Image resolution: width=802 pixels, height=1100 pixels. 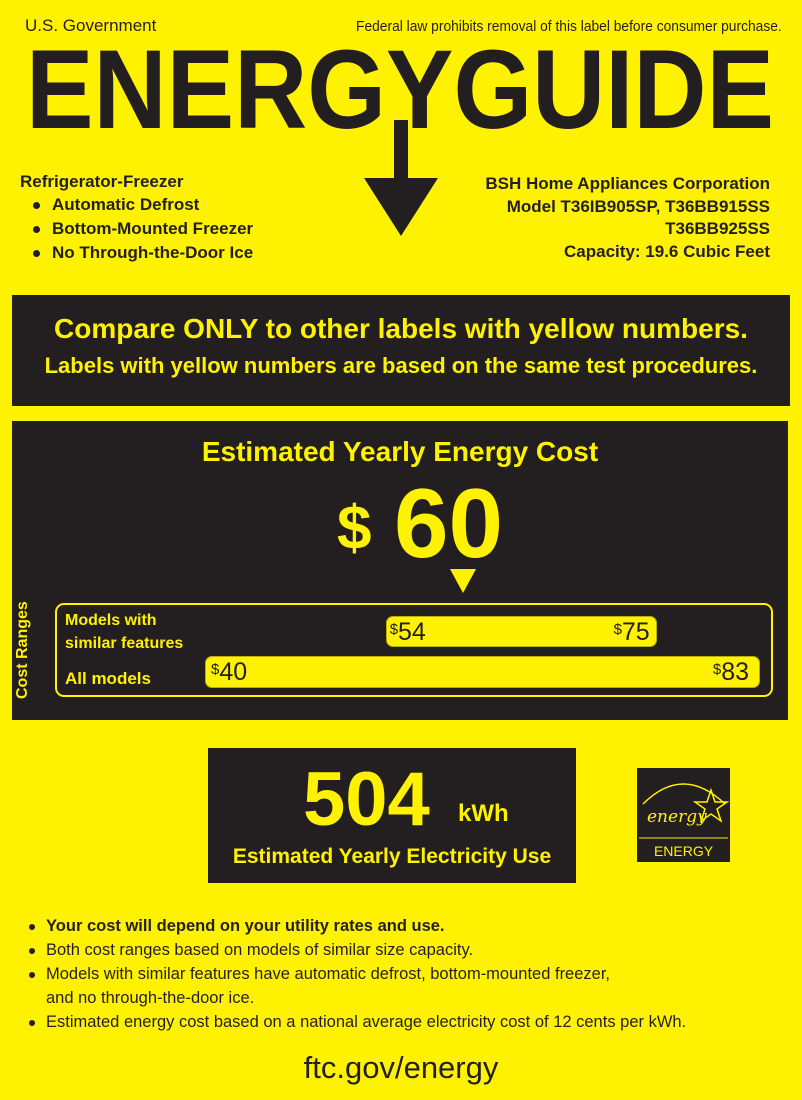 I want to click on capacity: Capacity: 19.6 Cubic Feet, so click(x=667, y=251).